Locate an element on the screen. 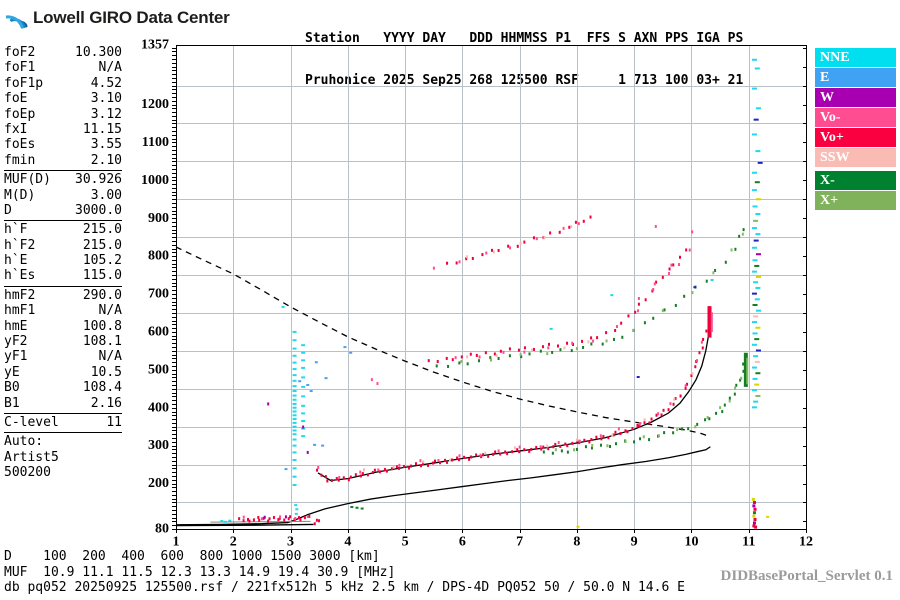  servlet-version-label: DIDBasePortal_Servlet 0.1 is located at coordinates (806, 576).